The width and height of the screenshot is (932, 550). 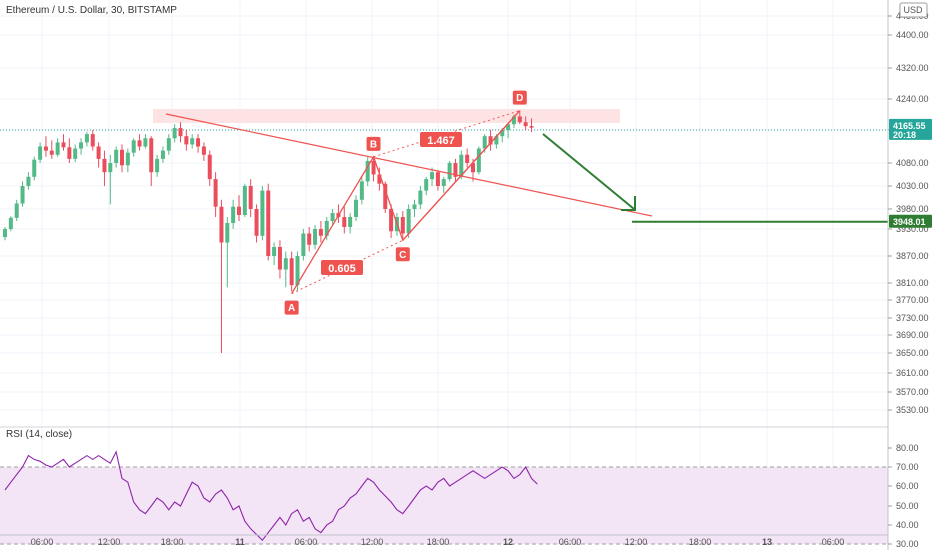 I want to click on point-label-d: D, so click(x=519, y=98).